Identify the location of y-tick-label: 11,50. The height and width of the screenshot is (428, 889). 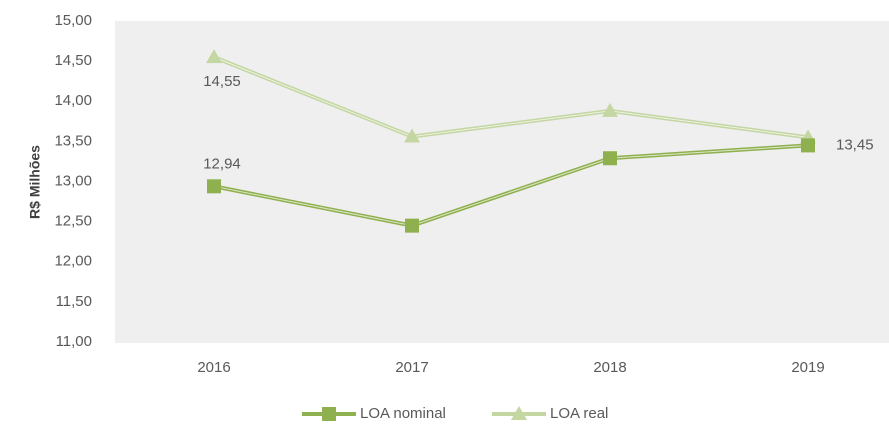
(74, 301).